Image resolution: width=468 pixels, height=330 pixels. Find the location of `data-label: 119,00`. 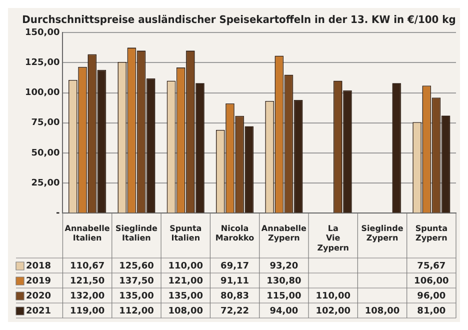

data-label: 119,00 is located at coordinates (87, 311).